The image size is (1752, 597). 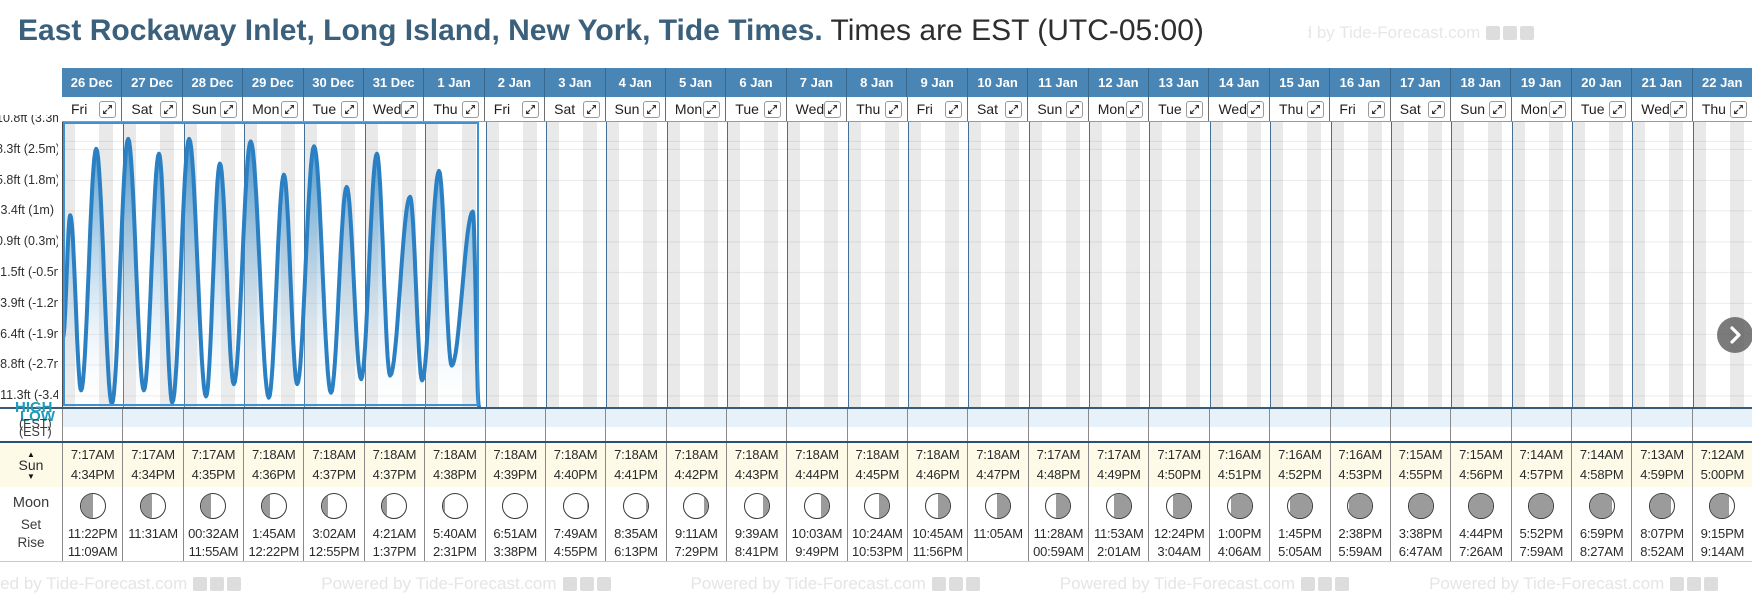 I want to click on moon-cell: 3:38PM 6:47AM, so click(x=1419, y=524).